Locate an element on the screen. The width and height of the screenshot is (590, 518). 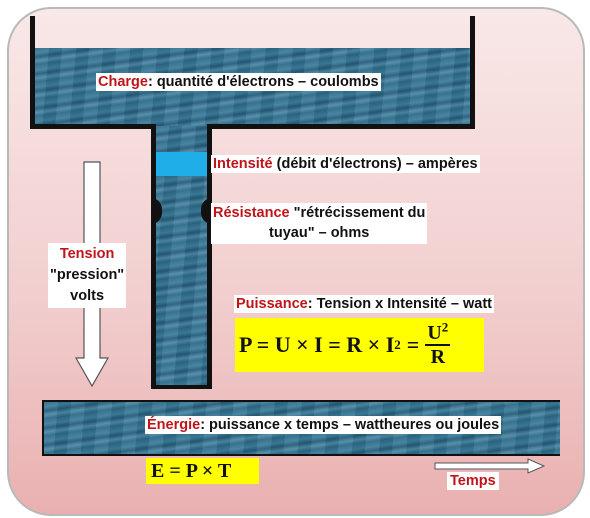
resistance-bump-left is located at coordinates (156, 211).